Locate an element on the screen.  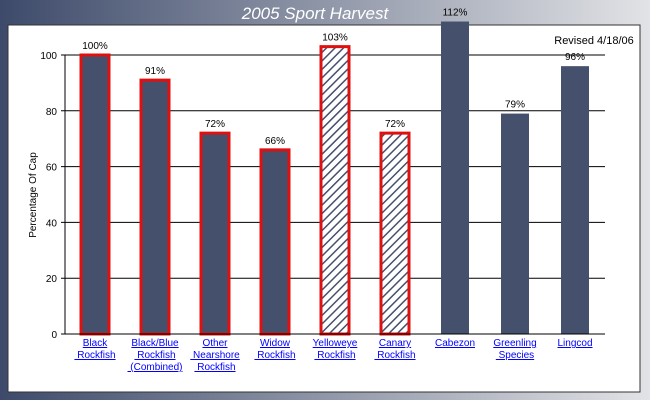
y-tick-label: 40 is located at coordinates (52, 223).